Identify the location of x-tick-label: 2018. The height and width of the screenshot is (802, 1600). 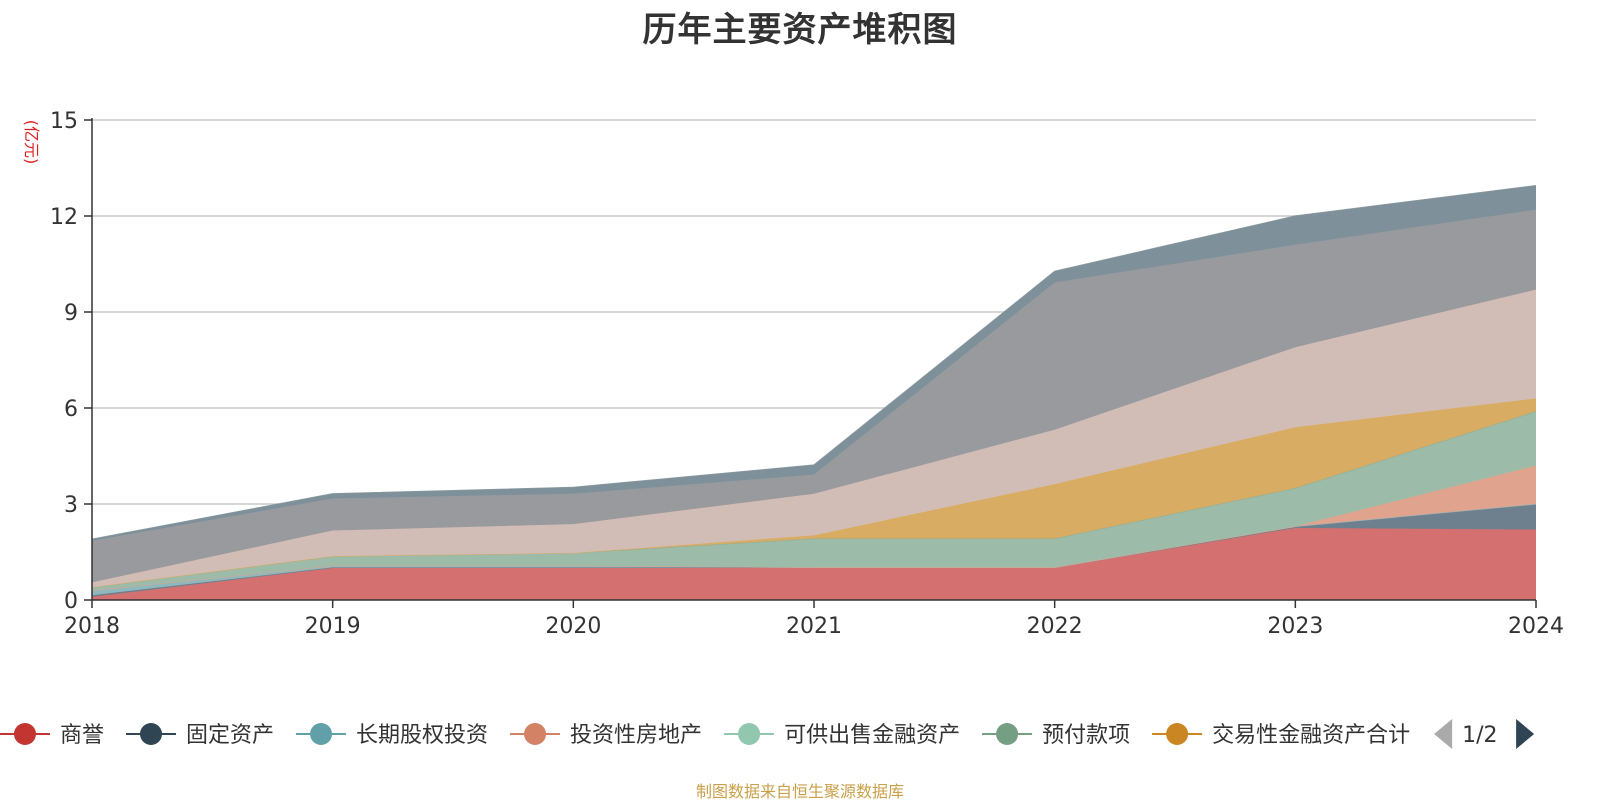
(92, 626).